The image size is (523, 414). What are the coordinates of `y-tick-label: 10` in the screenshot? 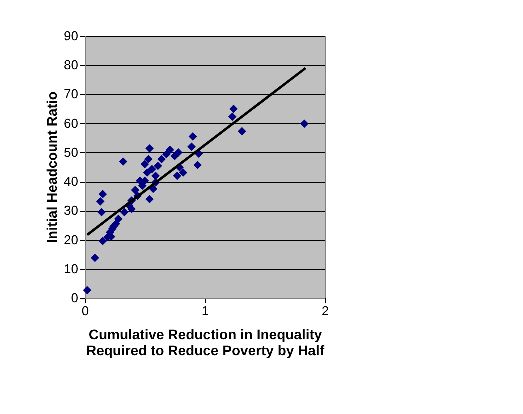 It's located at (71, 268).